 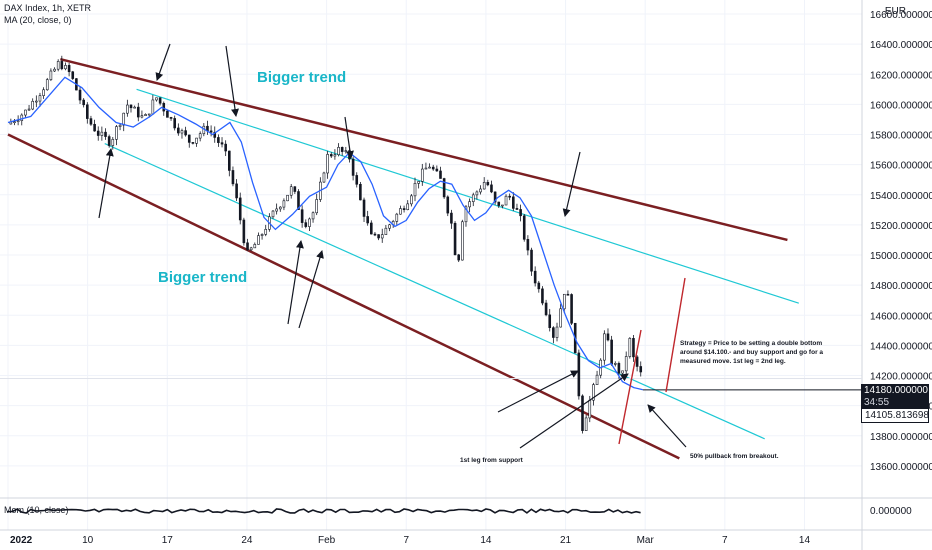 What do you see at coordinates (301, 77) in the screenshot?
I see `bigger-trend-label-top: Bigger trend` at bounding box center [301, 77].